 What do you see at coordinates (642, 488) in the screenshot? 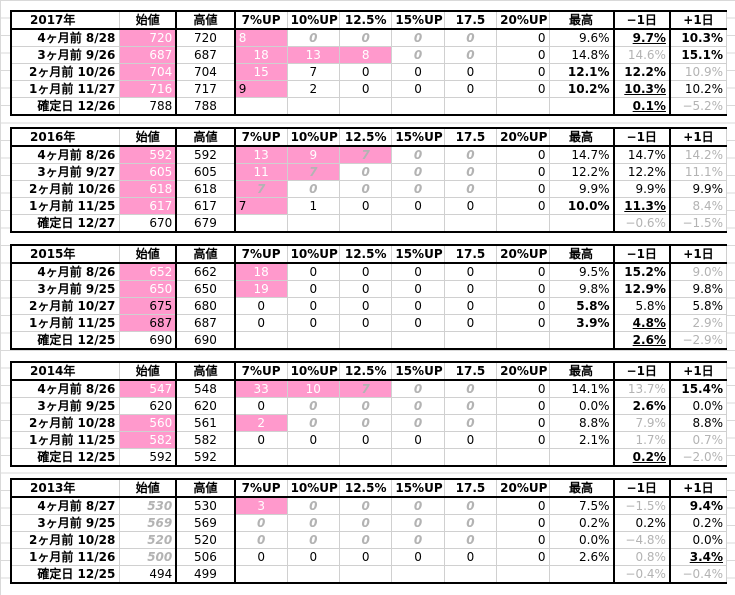
I see `column-header: −1日` at bounding box center [642, 488].